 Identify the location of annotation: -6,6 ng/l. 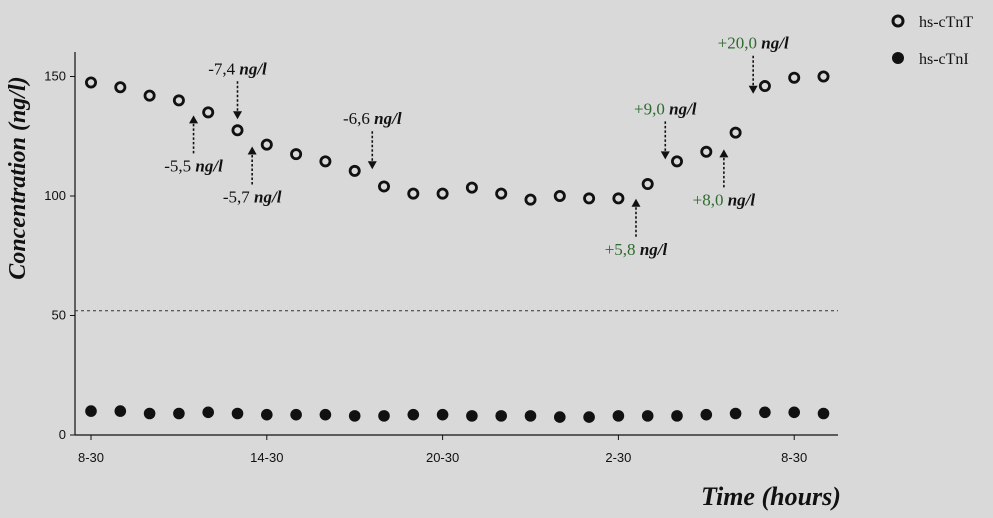
(372, 139).